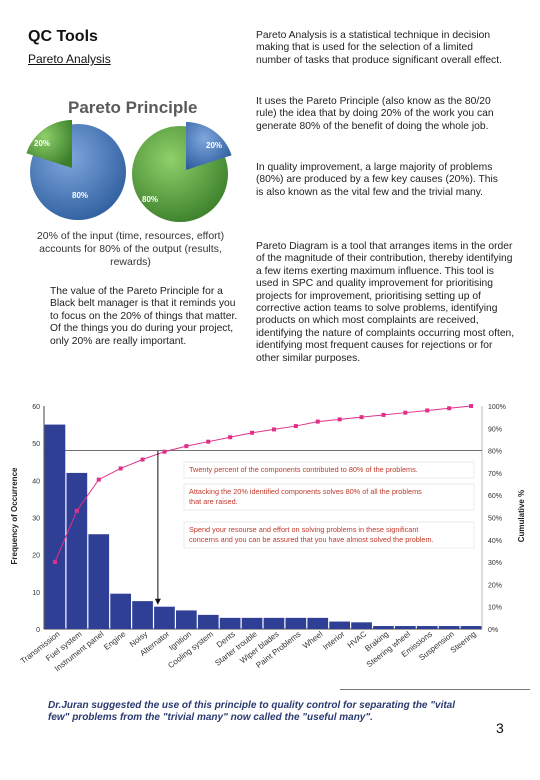  Describe the element at coordinates (150, 199) in the screenshot. I see `pie-output-large-label: 80%` at that location.